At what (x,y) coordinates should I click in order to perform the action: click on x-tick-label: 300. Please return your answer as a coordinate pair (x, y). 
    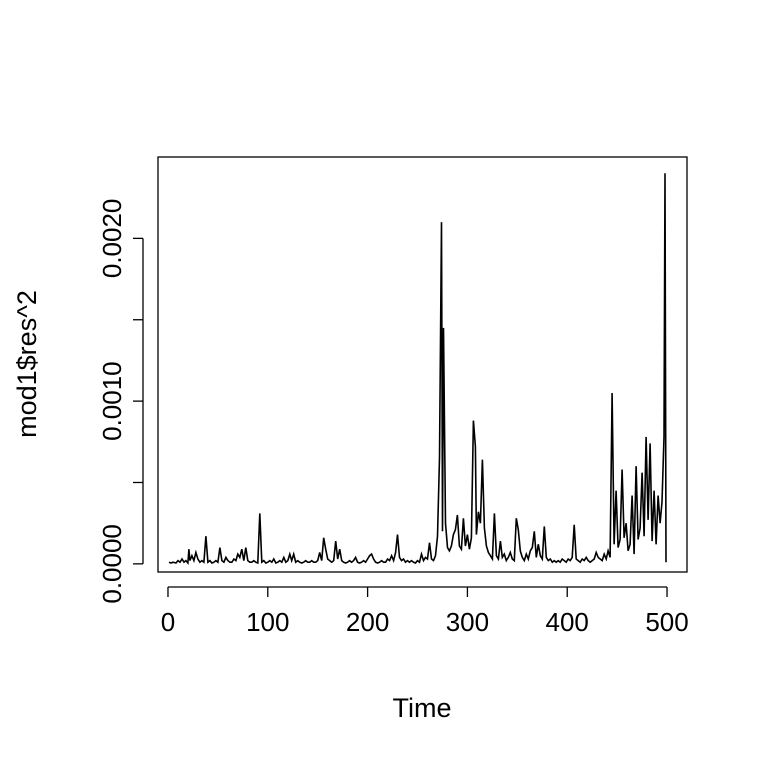
    Looking at the image, I should click on (467, 622).